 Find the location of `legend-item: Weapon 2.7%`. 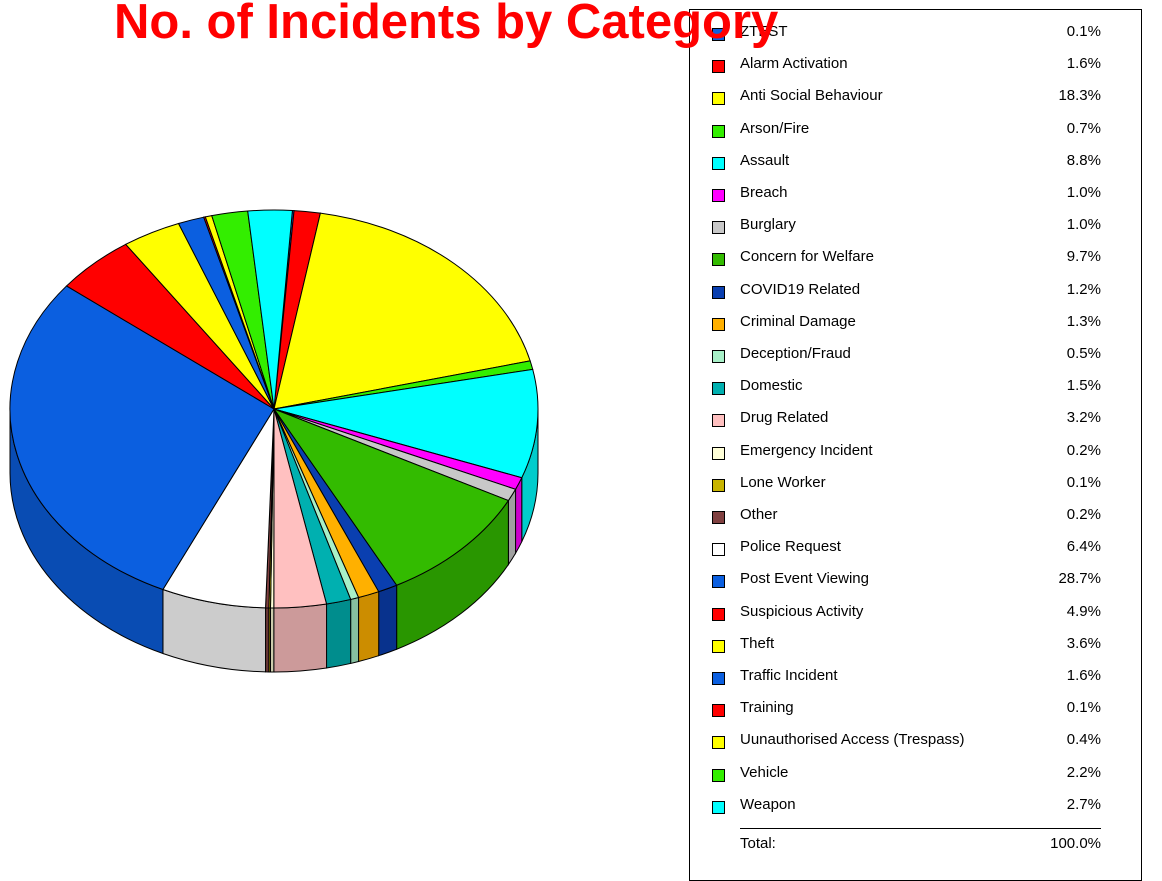

legend-item: Weapon 2.7% is located at coordinates (915, 809).